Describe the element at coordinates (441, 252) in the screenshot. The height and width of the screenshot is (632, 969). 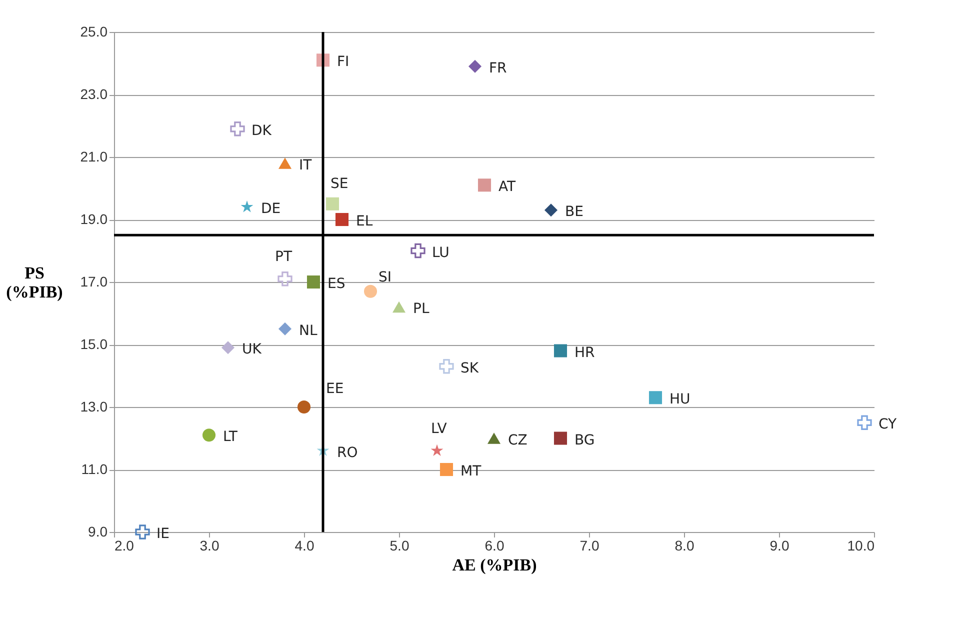
I see `series-label: LU` at that location.